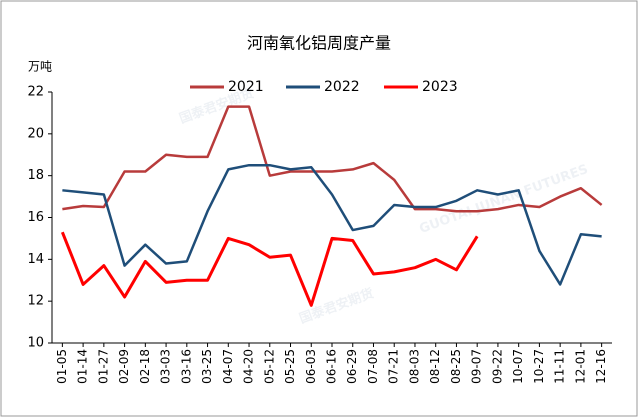  I want to click on x-tick-label: 07-21, so click(394, 366).